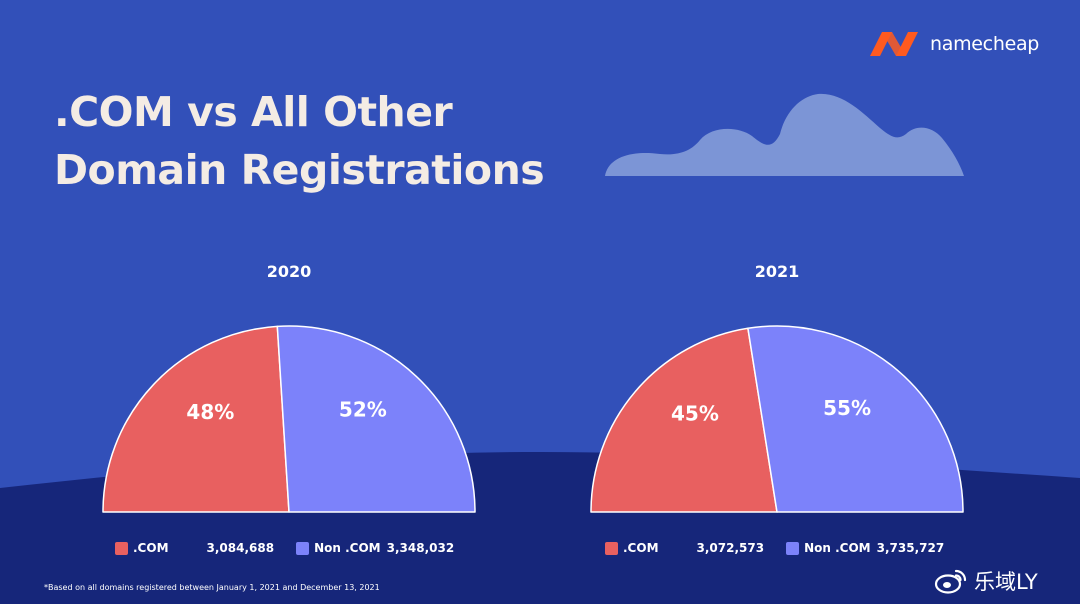  What do you see at coordinates (730, 548) in the screenshot?
I see `legend-value-com-2021: 3,072,573` at bounding box center [730, 548].